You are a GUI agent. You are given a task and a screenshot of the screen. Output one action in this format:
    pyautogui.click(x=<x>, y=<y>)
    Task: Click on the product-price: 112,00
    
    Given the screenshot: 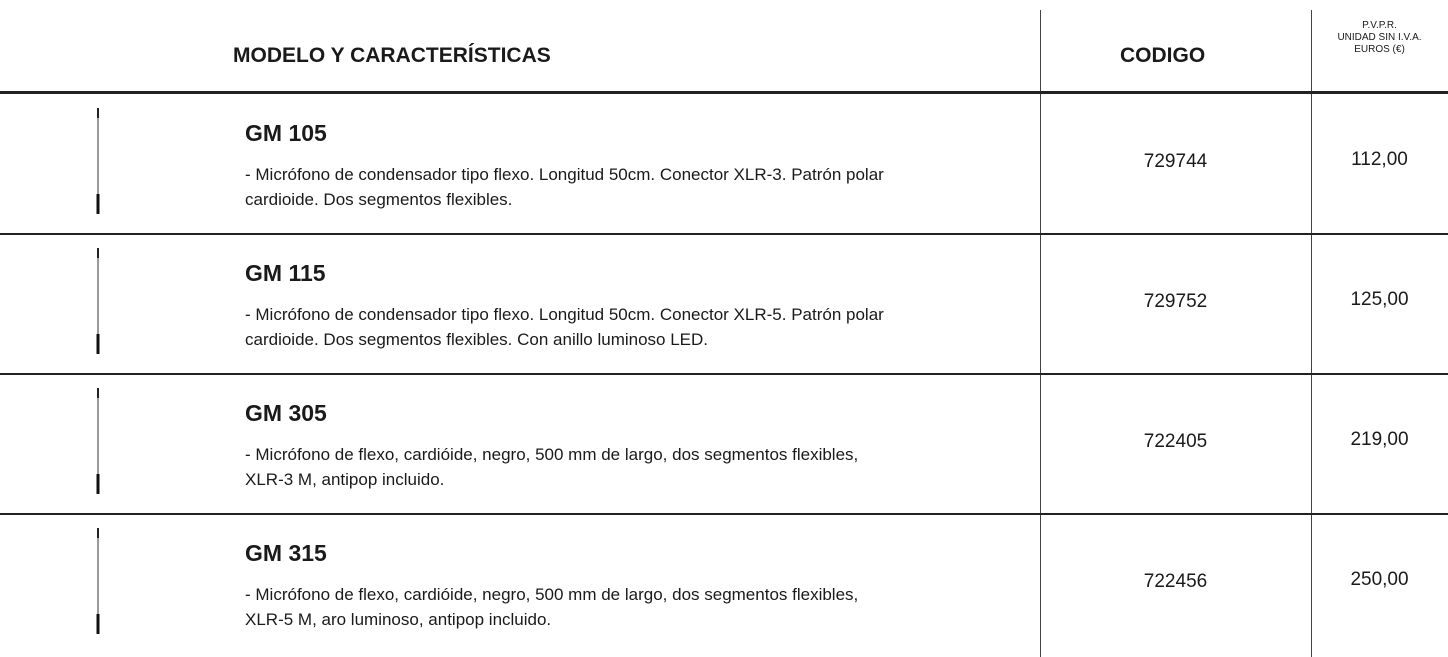 What is the action you would take?
    pyautogui.click(x=1379, y=159)
    